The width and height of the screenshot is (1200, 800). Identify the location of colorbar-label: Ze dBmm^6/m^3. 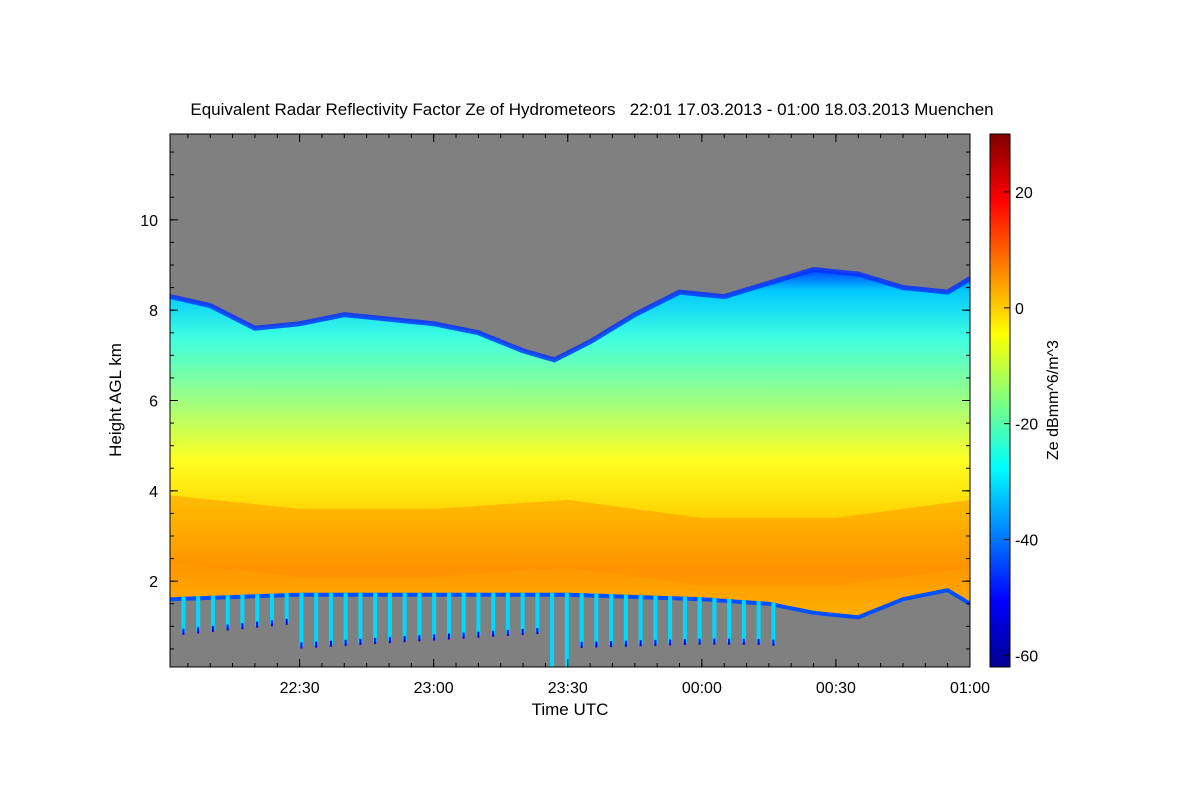
(1053, 400).